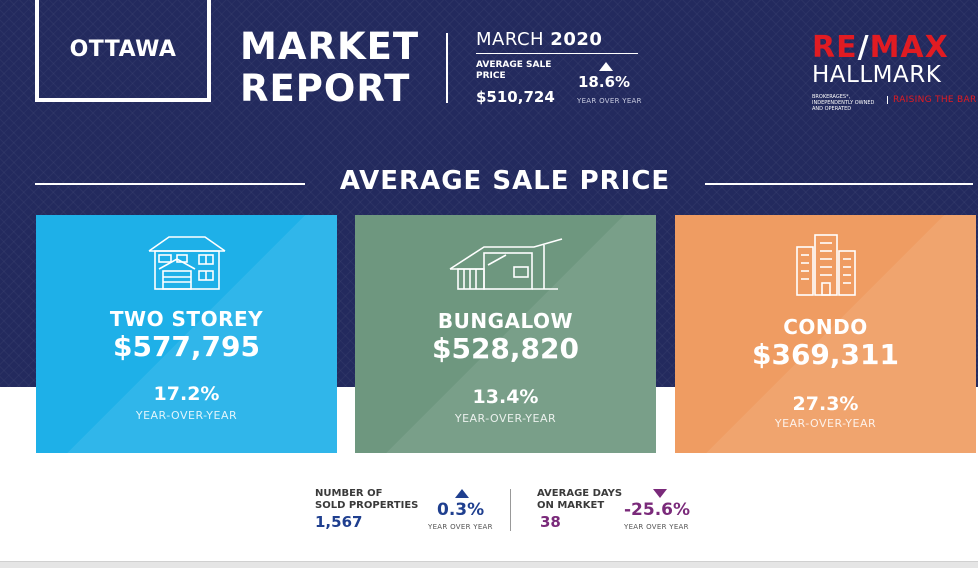 The image size is (978, 568). What do you see at coordinates (325, 88) in the screenshot?
I see `report-title-line2: REPORT` at bounding box center [325, 88].